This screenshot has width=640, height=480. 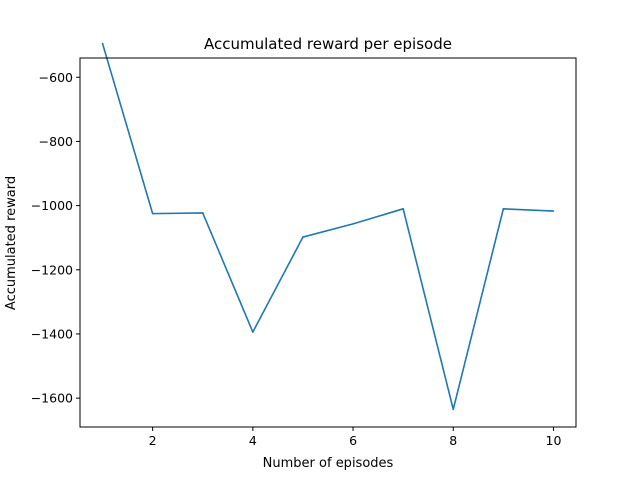 I want to click on y-axis-ticks: −1600 −1400 −1200 −1000 −800 −600, so click(x=55, y=238).